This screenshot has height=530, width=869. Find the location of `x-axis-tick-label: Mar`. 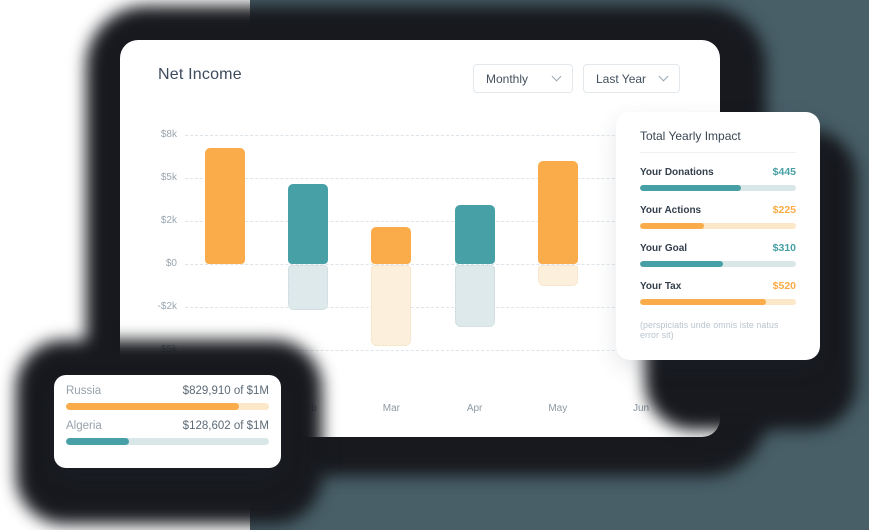

x-axis-tick-label: Mar is located at coordinates (391, 408).